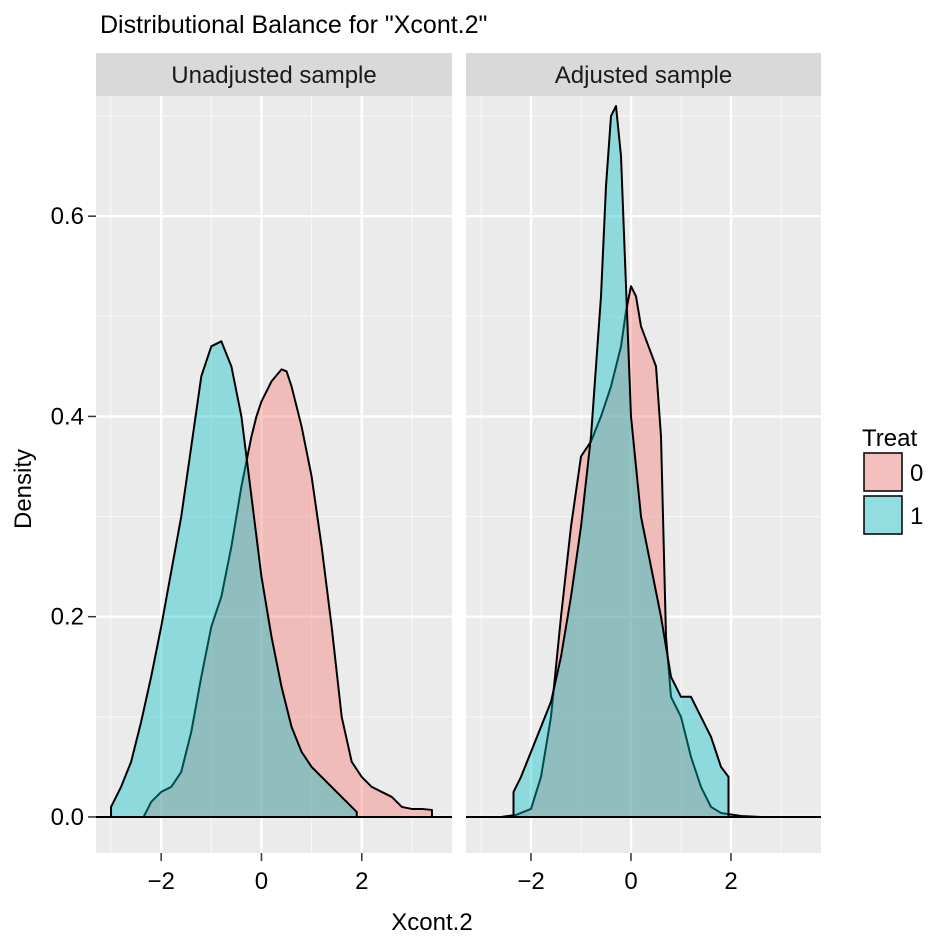 The width and height of the screenshot is (928, 941). Describe the element at coordinates (431, 922) in the screenshot. I see `x-axis-label: Xcont.2` at that location.